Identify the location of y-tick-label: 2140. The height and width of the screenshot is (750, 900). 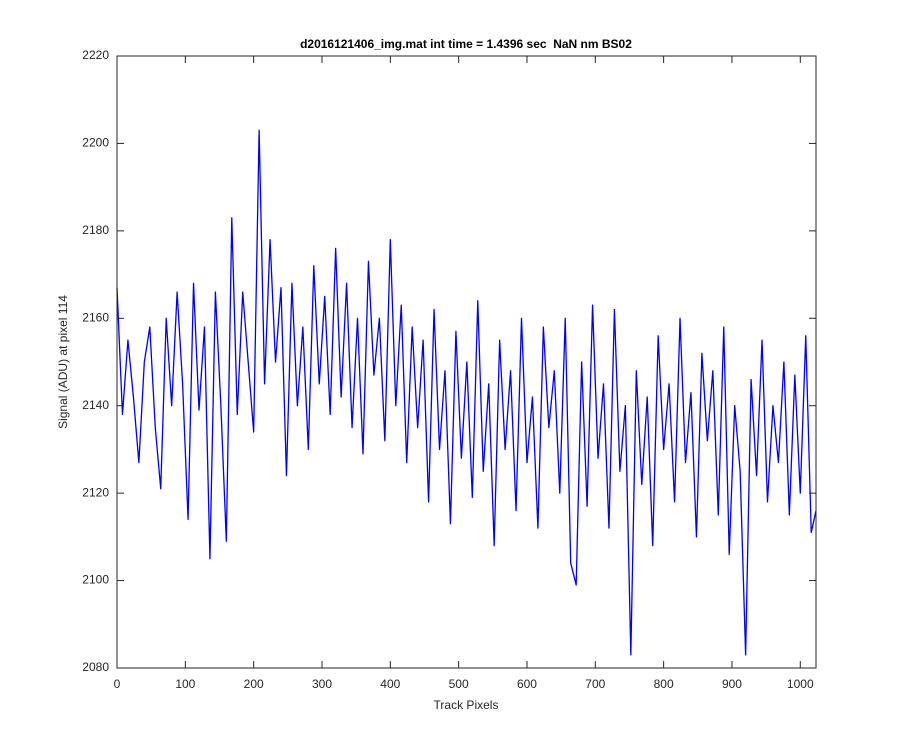
(95, 405).